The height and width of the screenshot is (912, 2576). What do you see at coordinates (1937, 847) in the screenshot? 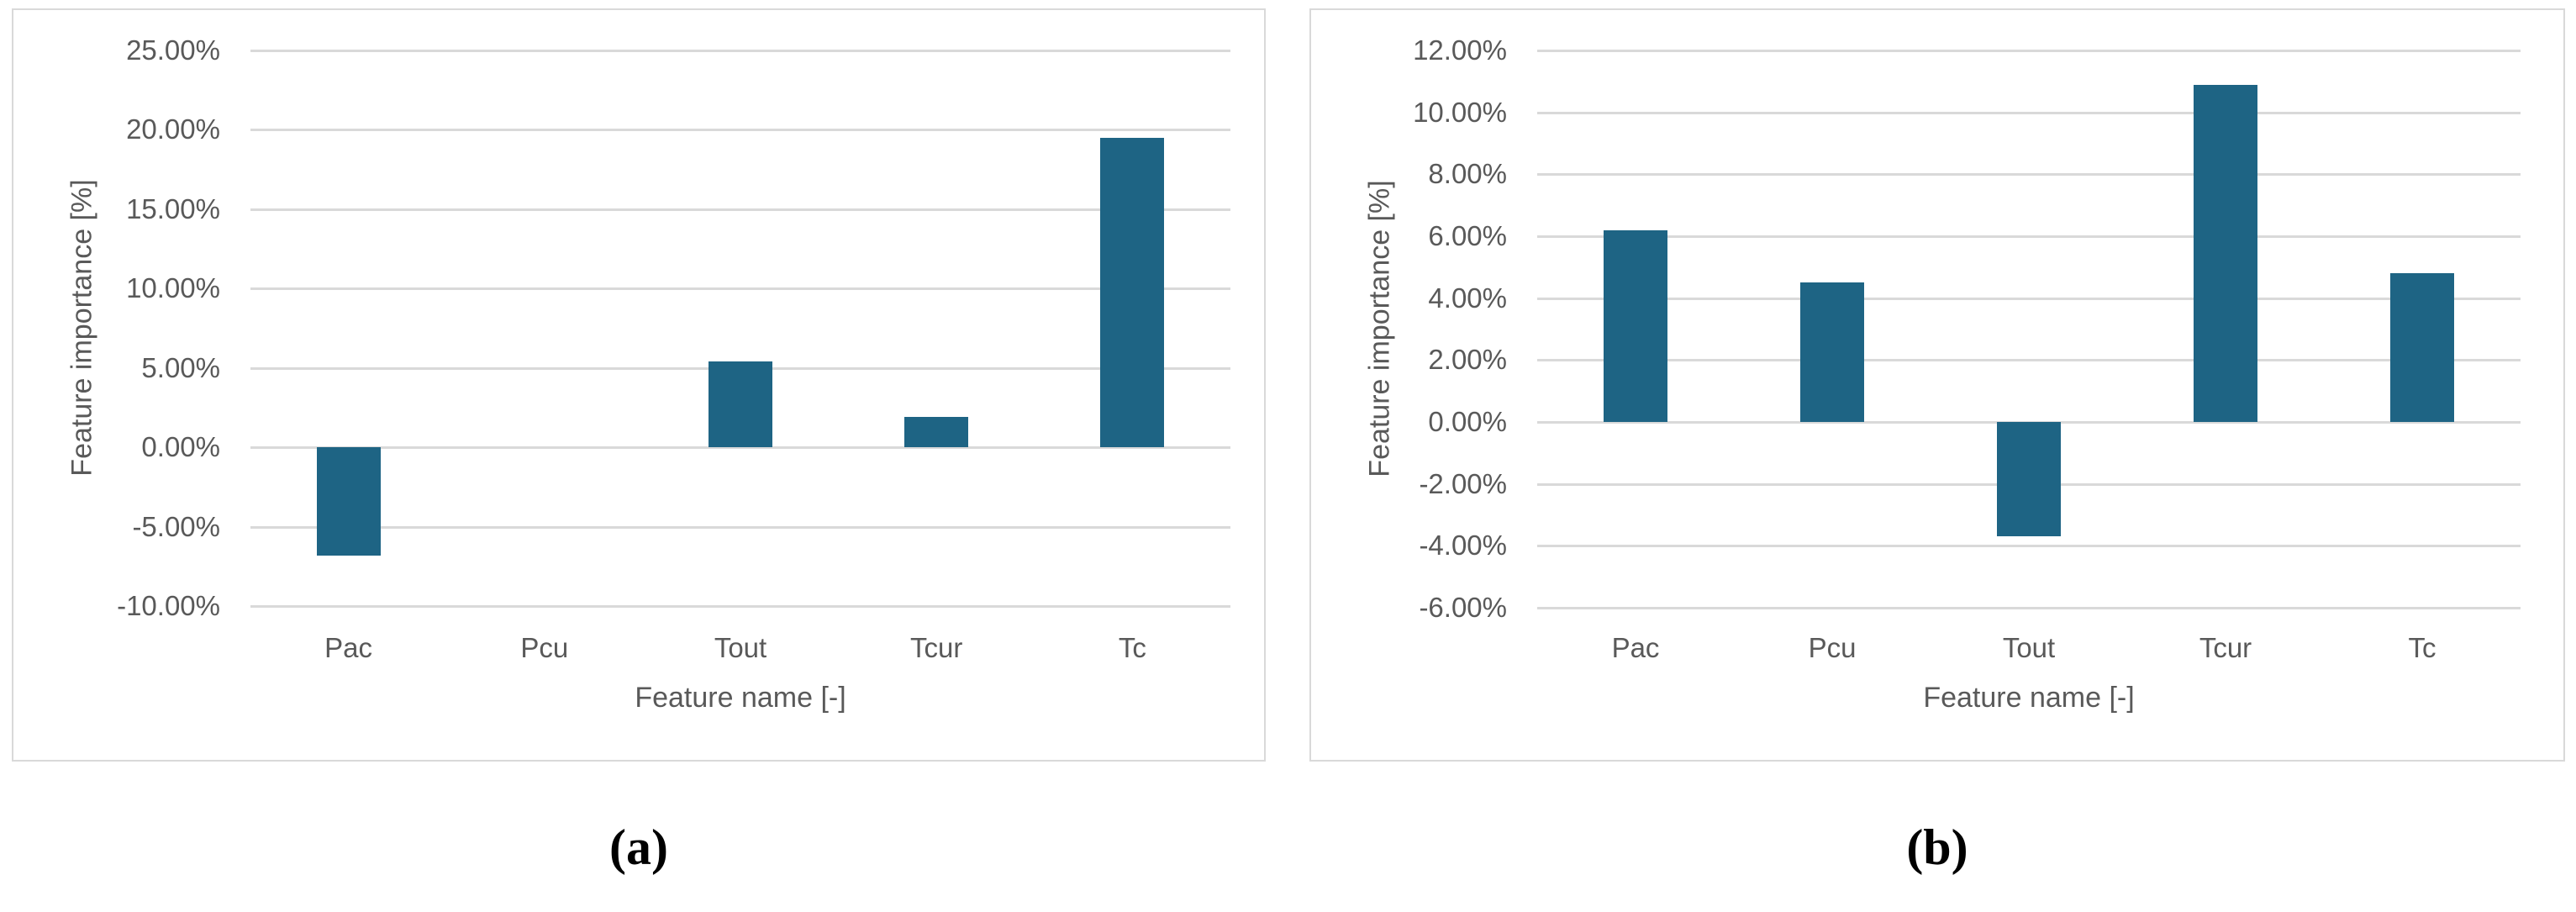
I see `subfigure-caption-b: (b)` at bounding box center [1937, 847].